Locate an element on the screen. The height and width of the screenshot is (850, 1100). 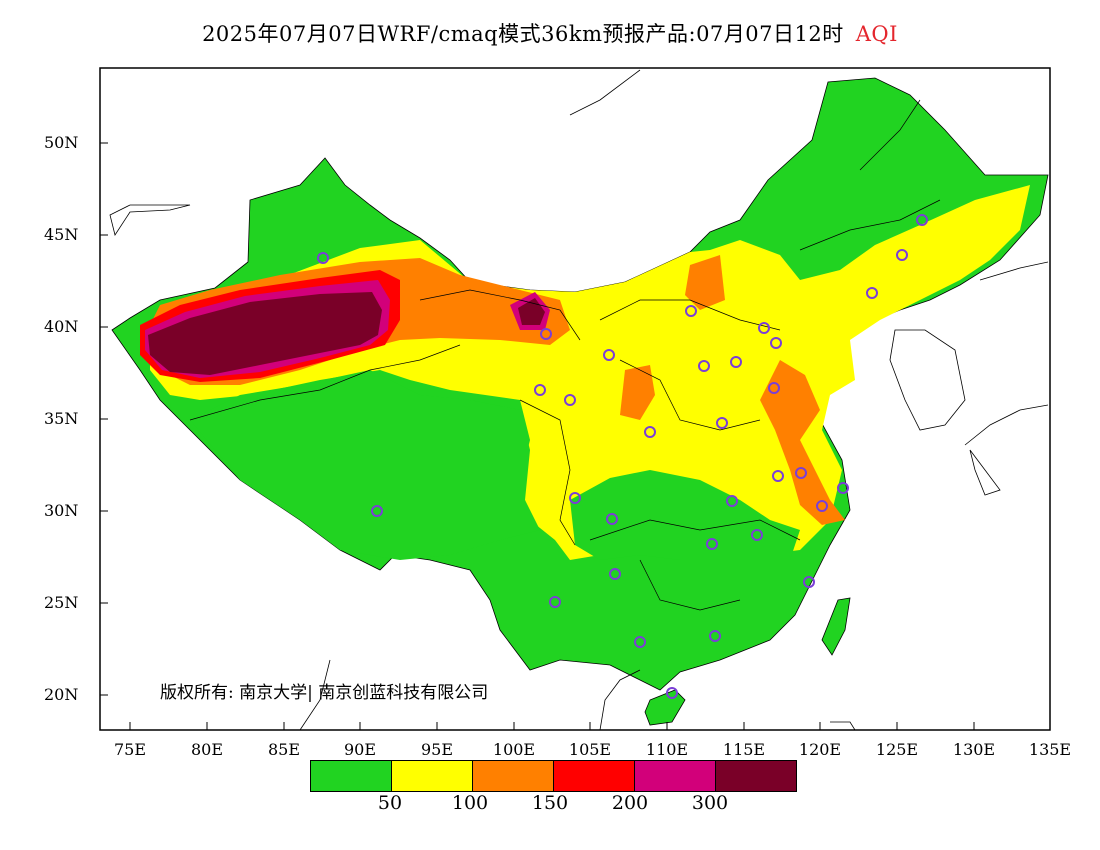
legend-swatch-hazardous is located at coordinates (756, 776).